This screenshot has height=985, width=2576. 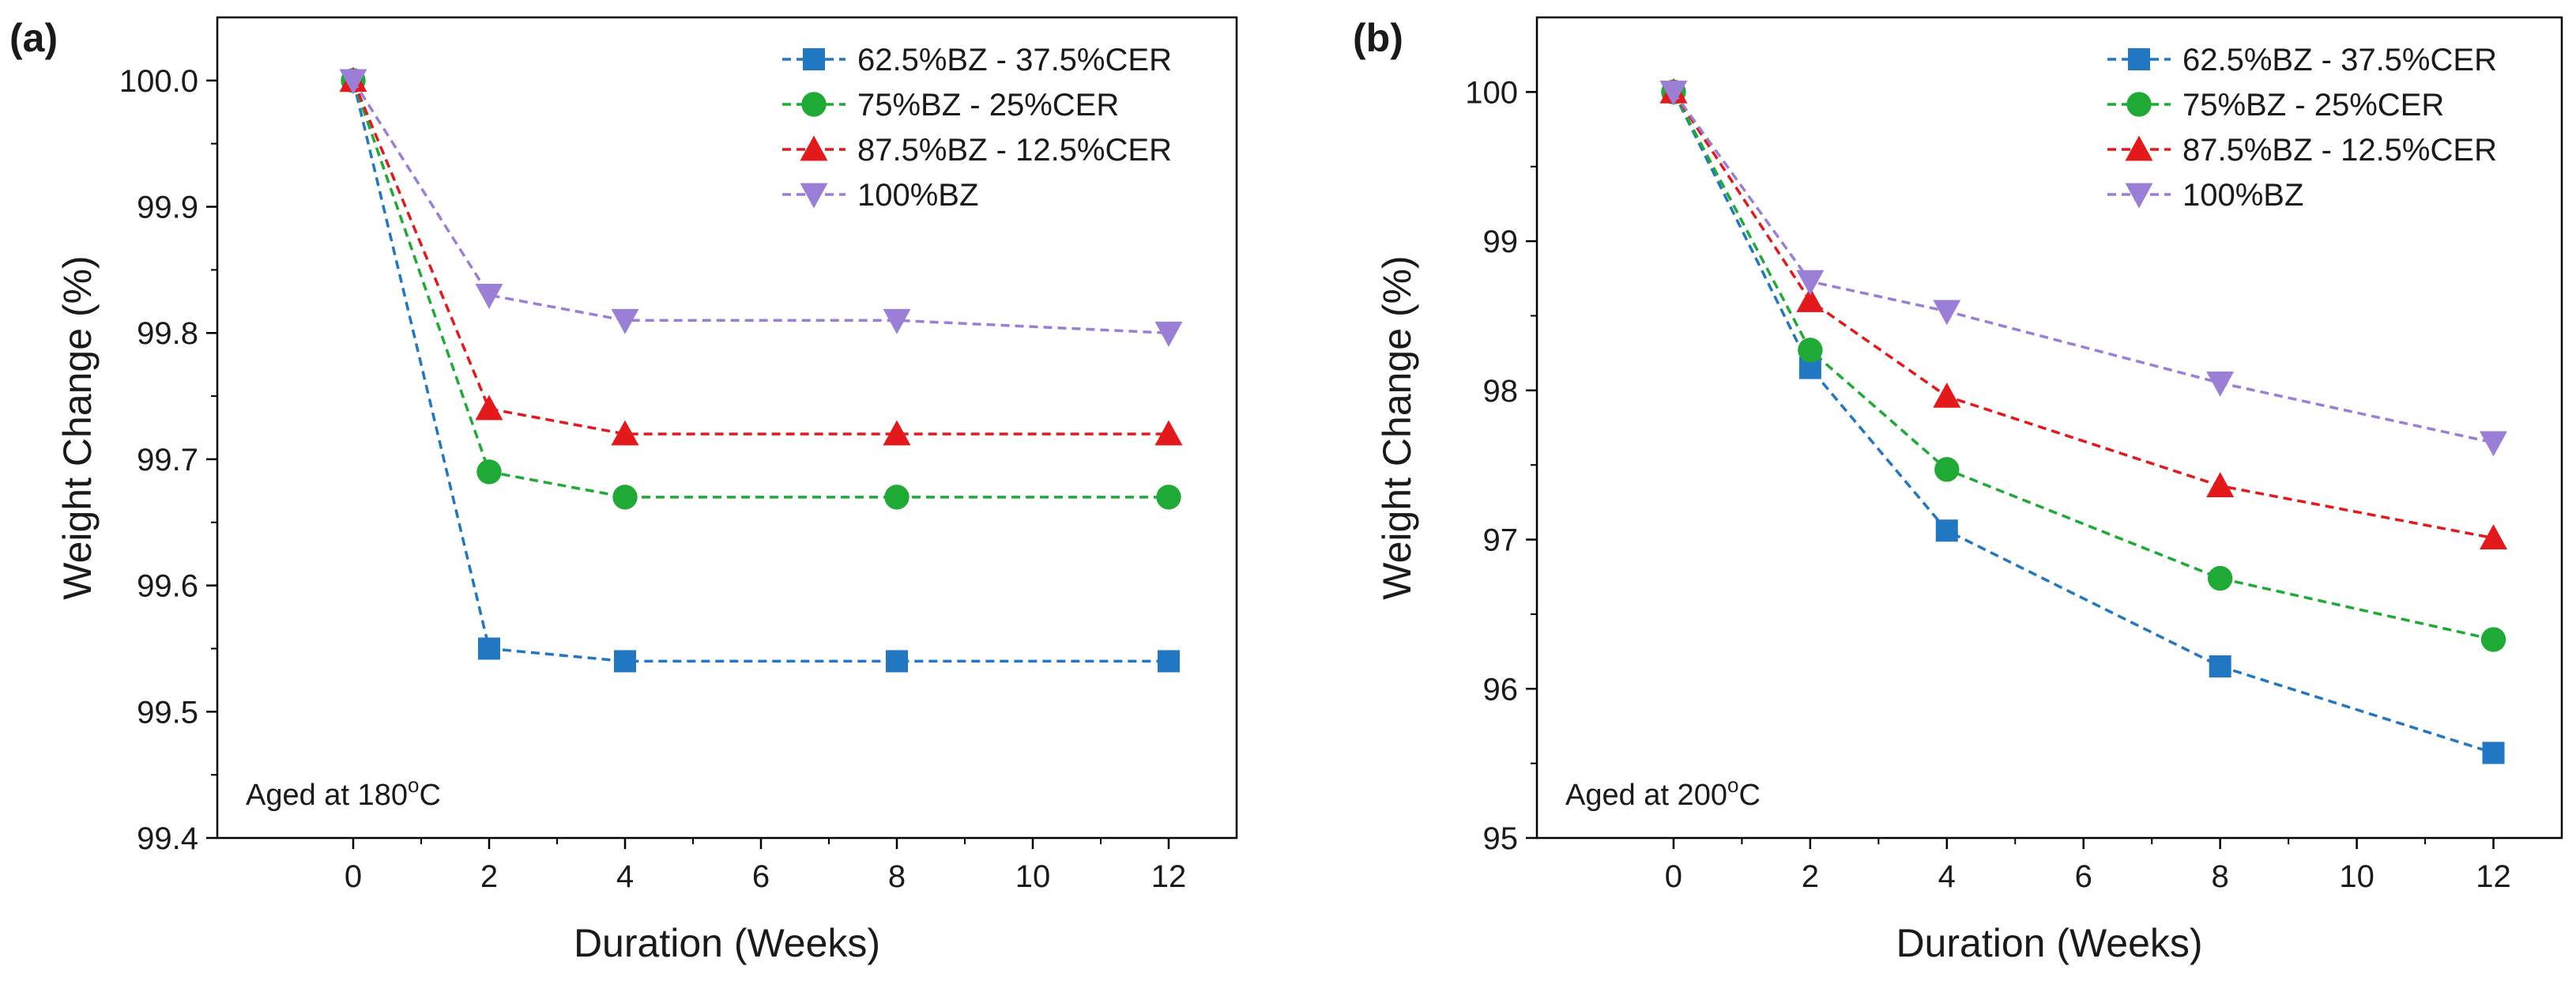 I want to click on y-tick-label: 99.9, so click(x=167, y=208).